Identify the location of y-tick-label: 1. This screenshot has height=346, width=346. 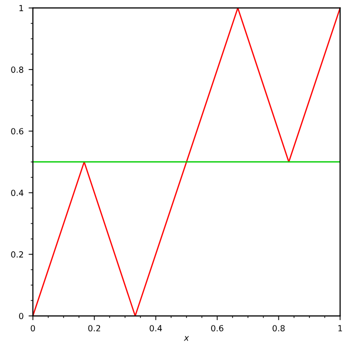
(21, 8).